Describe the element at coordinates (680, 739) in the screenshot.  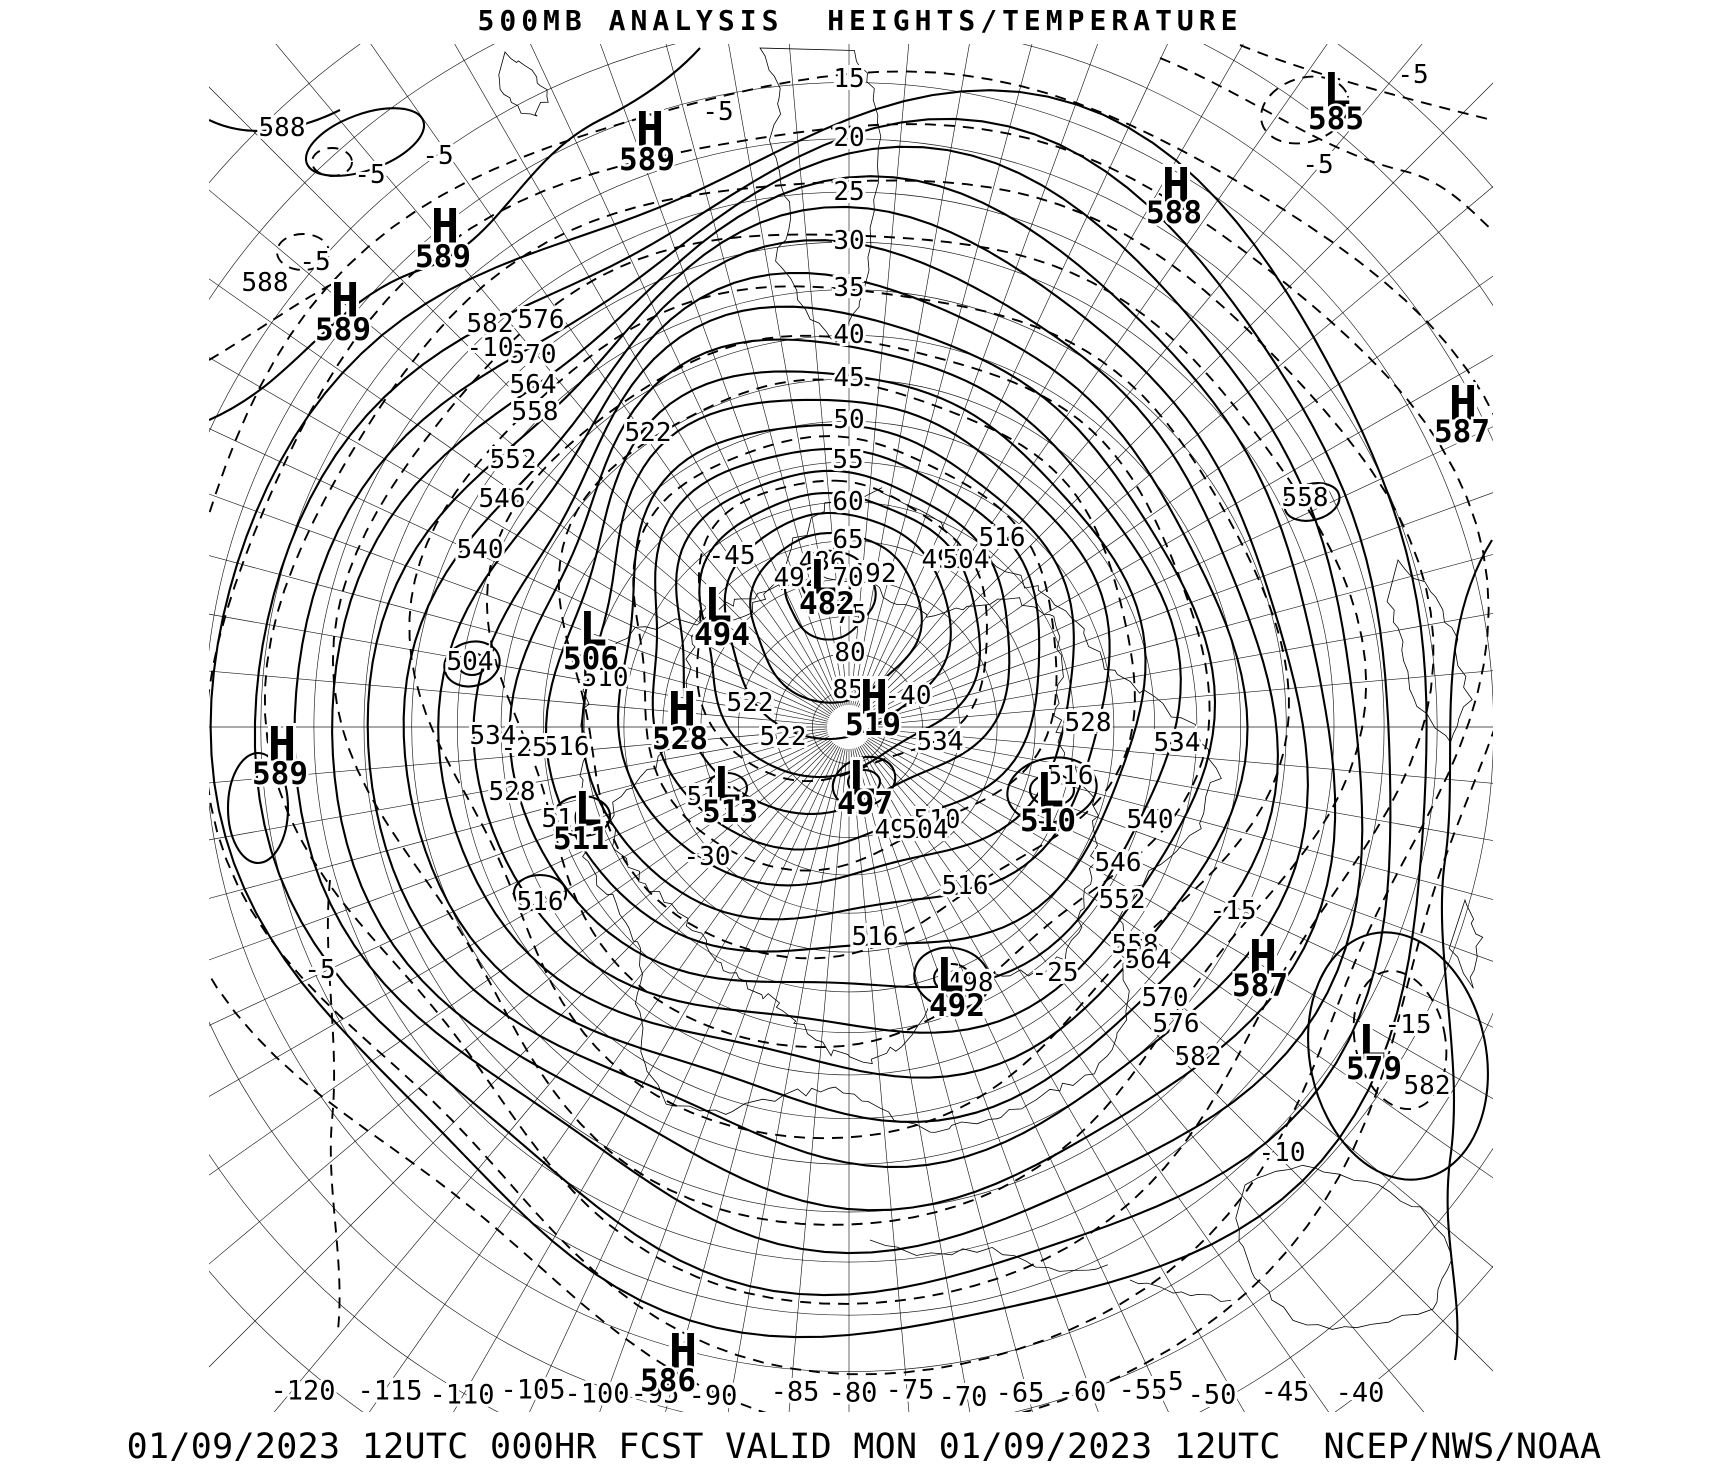
I see `pressure-center-value: 528` at that location.